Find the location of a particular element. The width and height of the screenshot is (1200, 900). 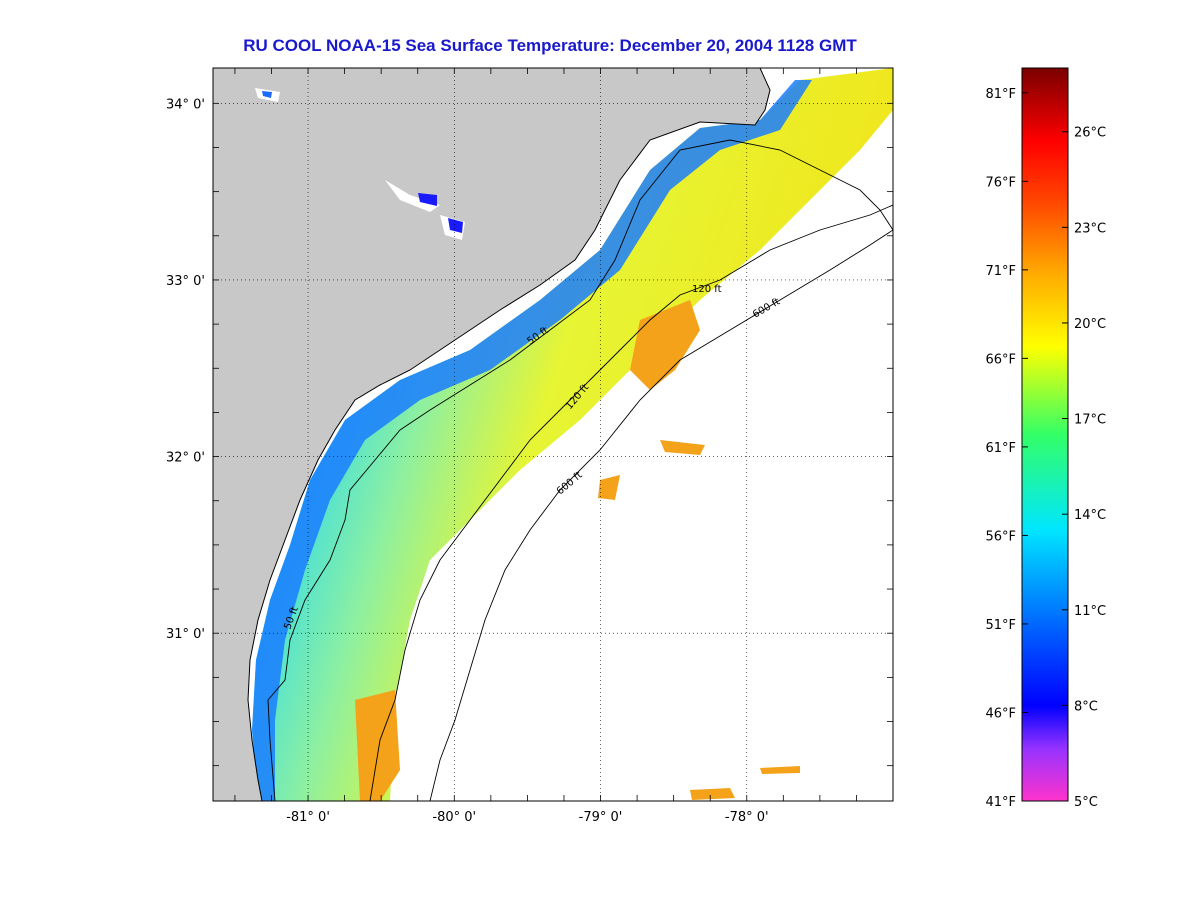

colorbar-label-f: 81°F is located at coordinates (1000, 94).